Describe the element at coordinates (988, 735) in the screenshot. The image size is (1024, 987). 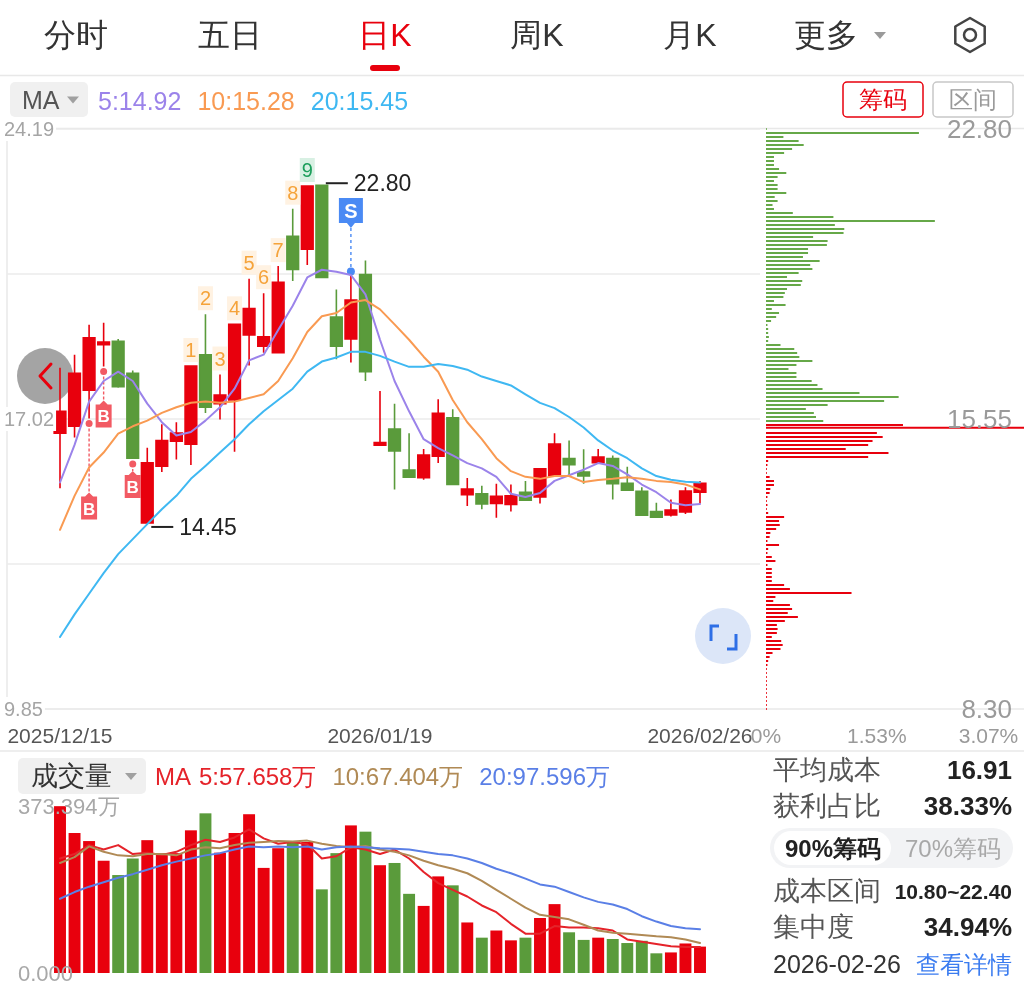
I see `x-tick-label: 3.07%` at that location.